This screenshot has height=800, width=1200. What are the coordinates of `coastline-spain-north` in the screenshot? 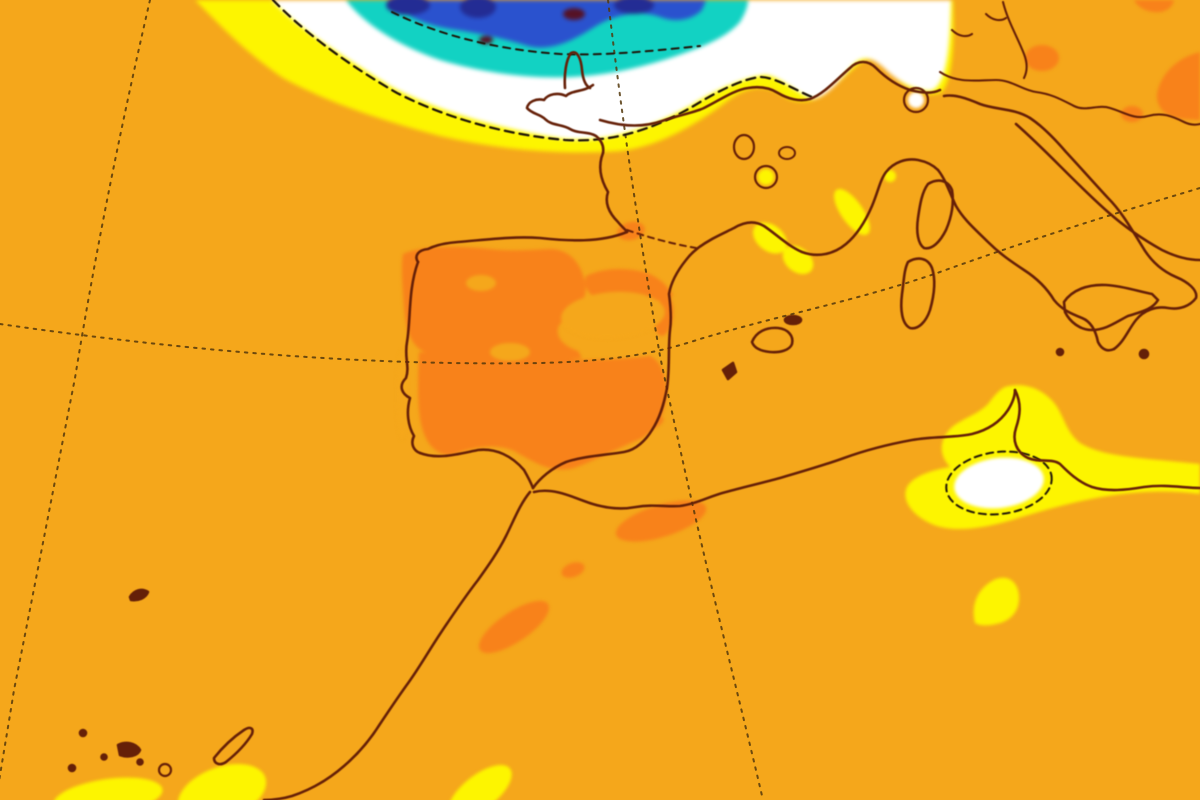 It's located at (522, 247).